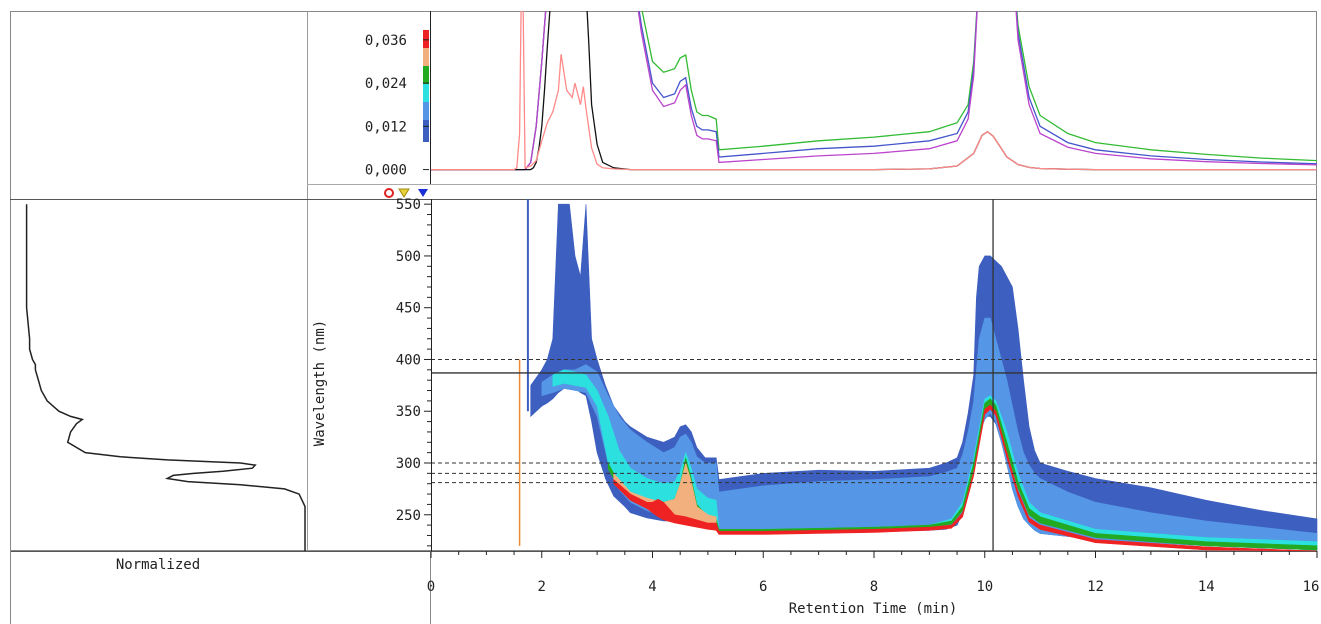  I want to click on spectrum-line, so click(165, 377).